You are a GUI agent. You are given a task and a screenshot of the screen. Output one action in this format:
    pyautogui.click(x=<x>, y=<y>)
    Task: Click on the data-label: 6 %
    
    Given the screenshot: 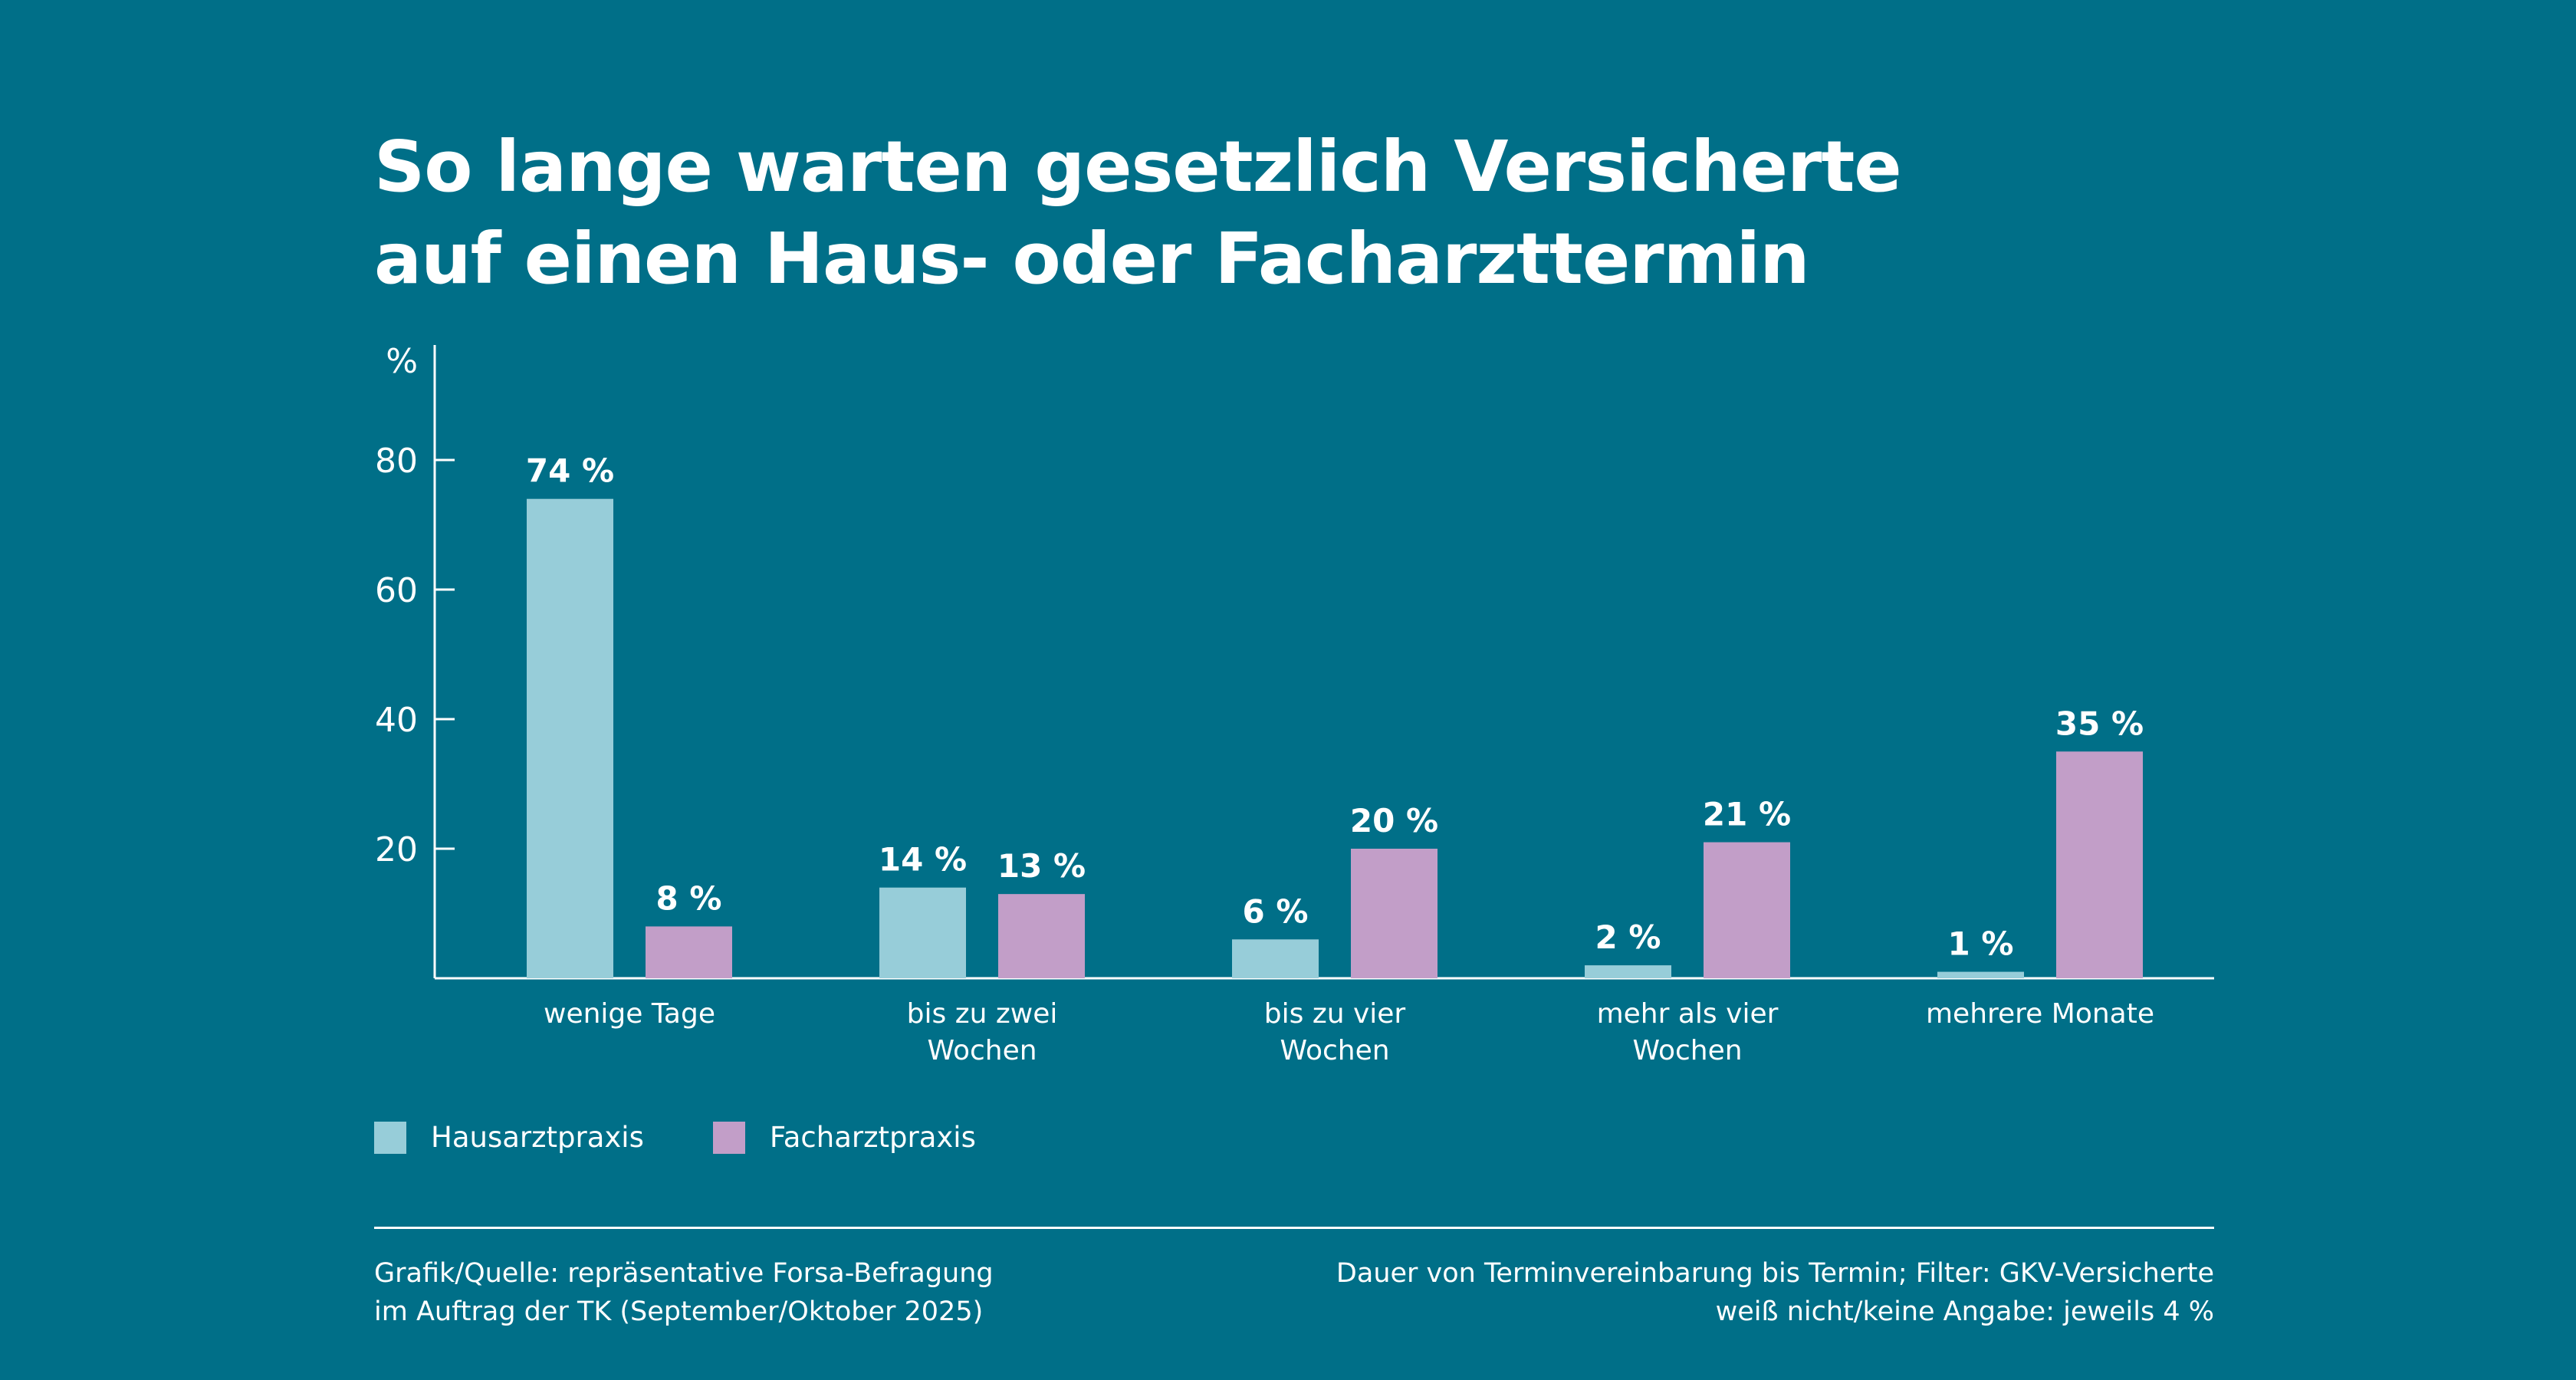 What is the action you would take?
    pyautogui.click(x=1276, y=911)
    